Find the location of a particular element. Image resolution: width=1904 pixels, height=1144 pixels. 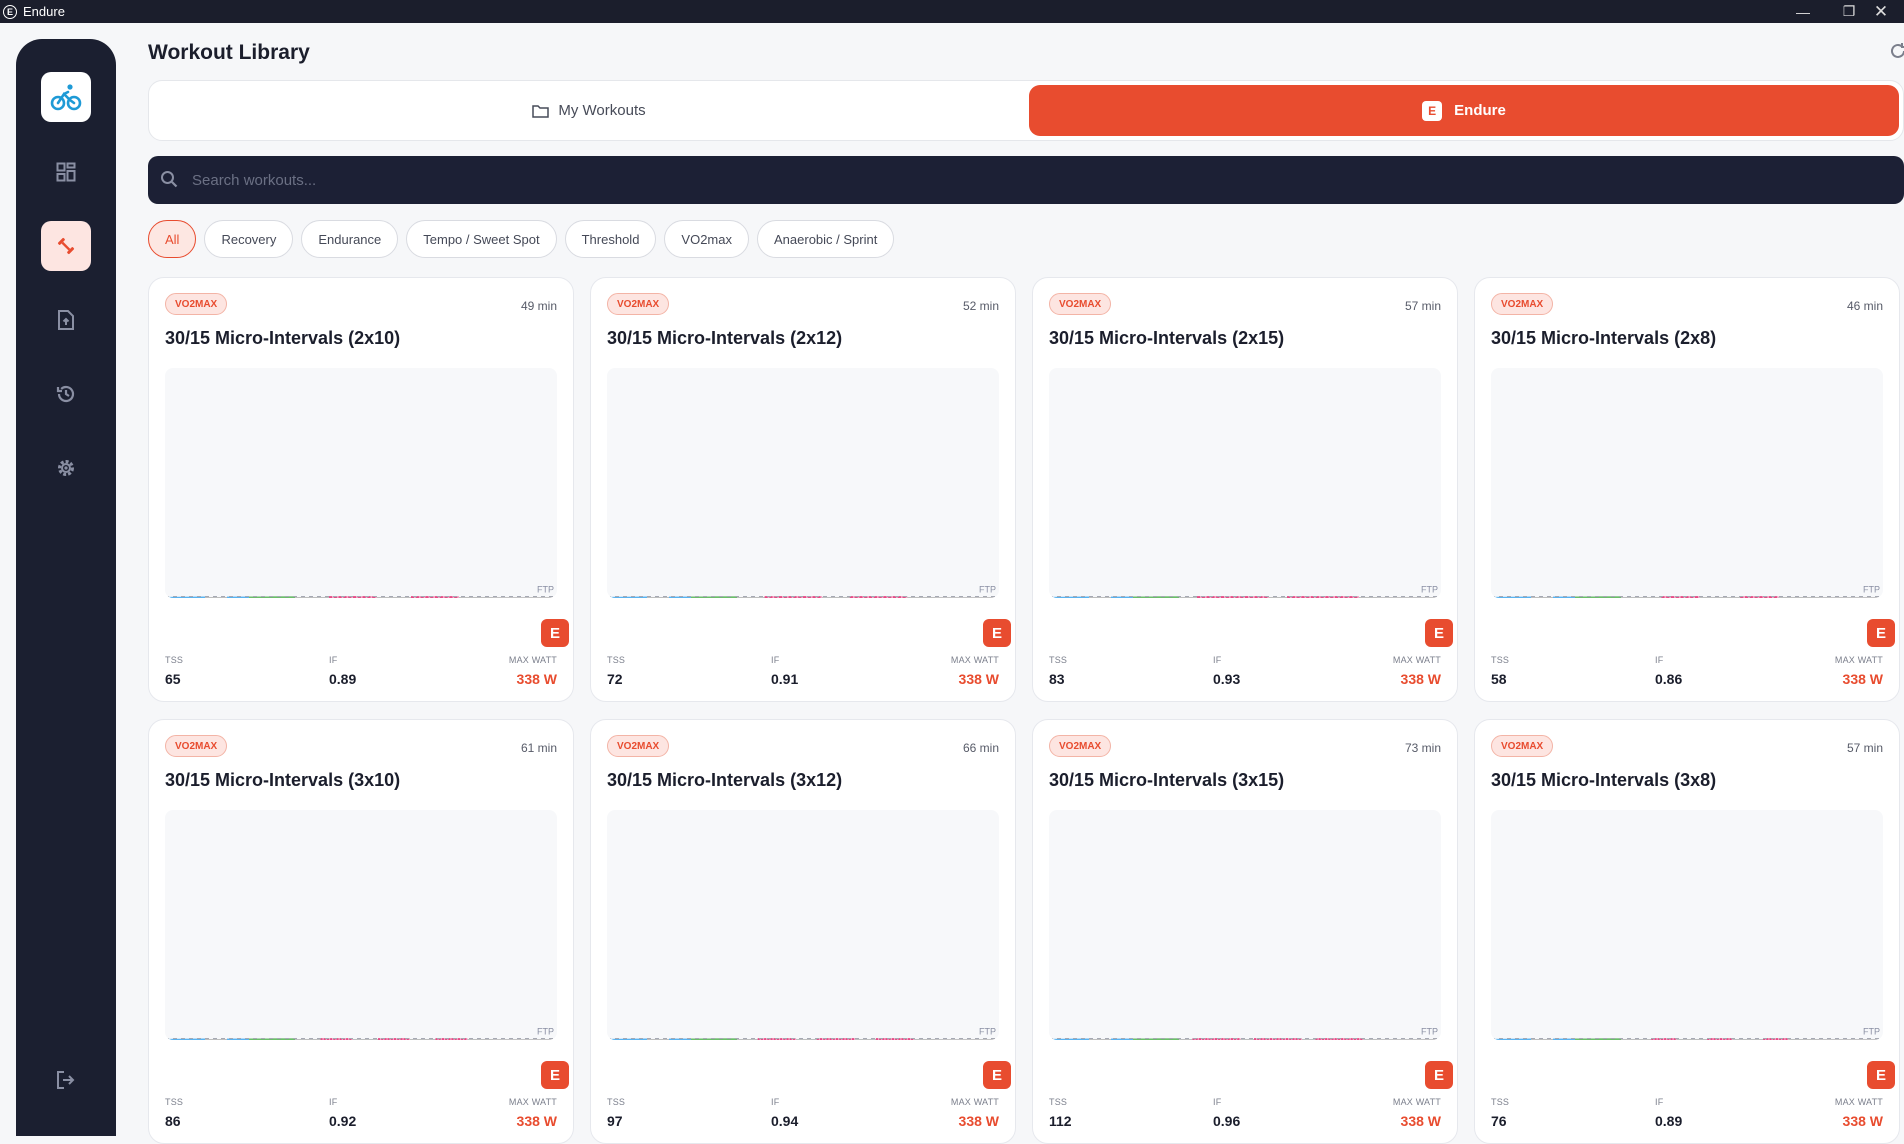

filter-chip-recovery: Recovery is located at coordinates (249, 239).